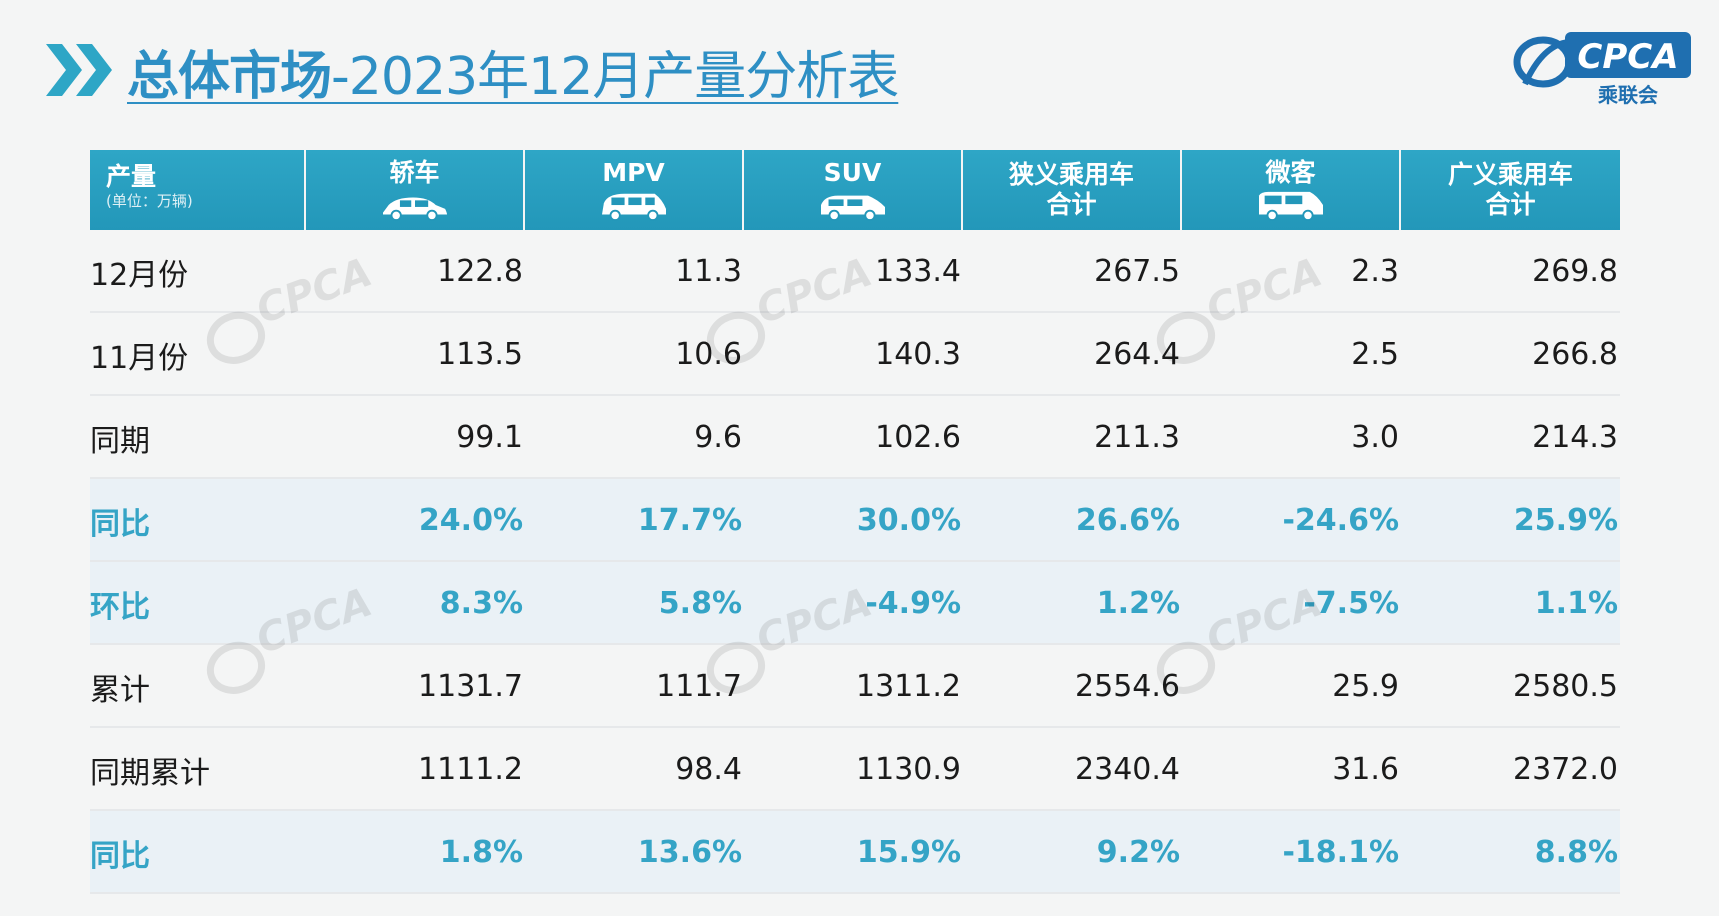 The height and width of the screenshot is (916, 1719). What do you see at coordinates (918, 354) in the screenshot?
I see `table-cell: 140.3` at bounding box center [918, 354].